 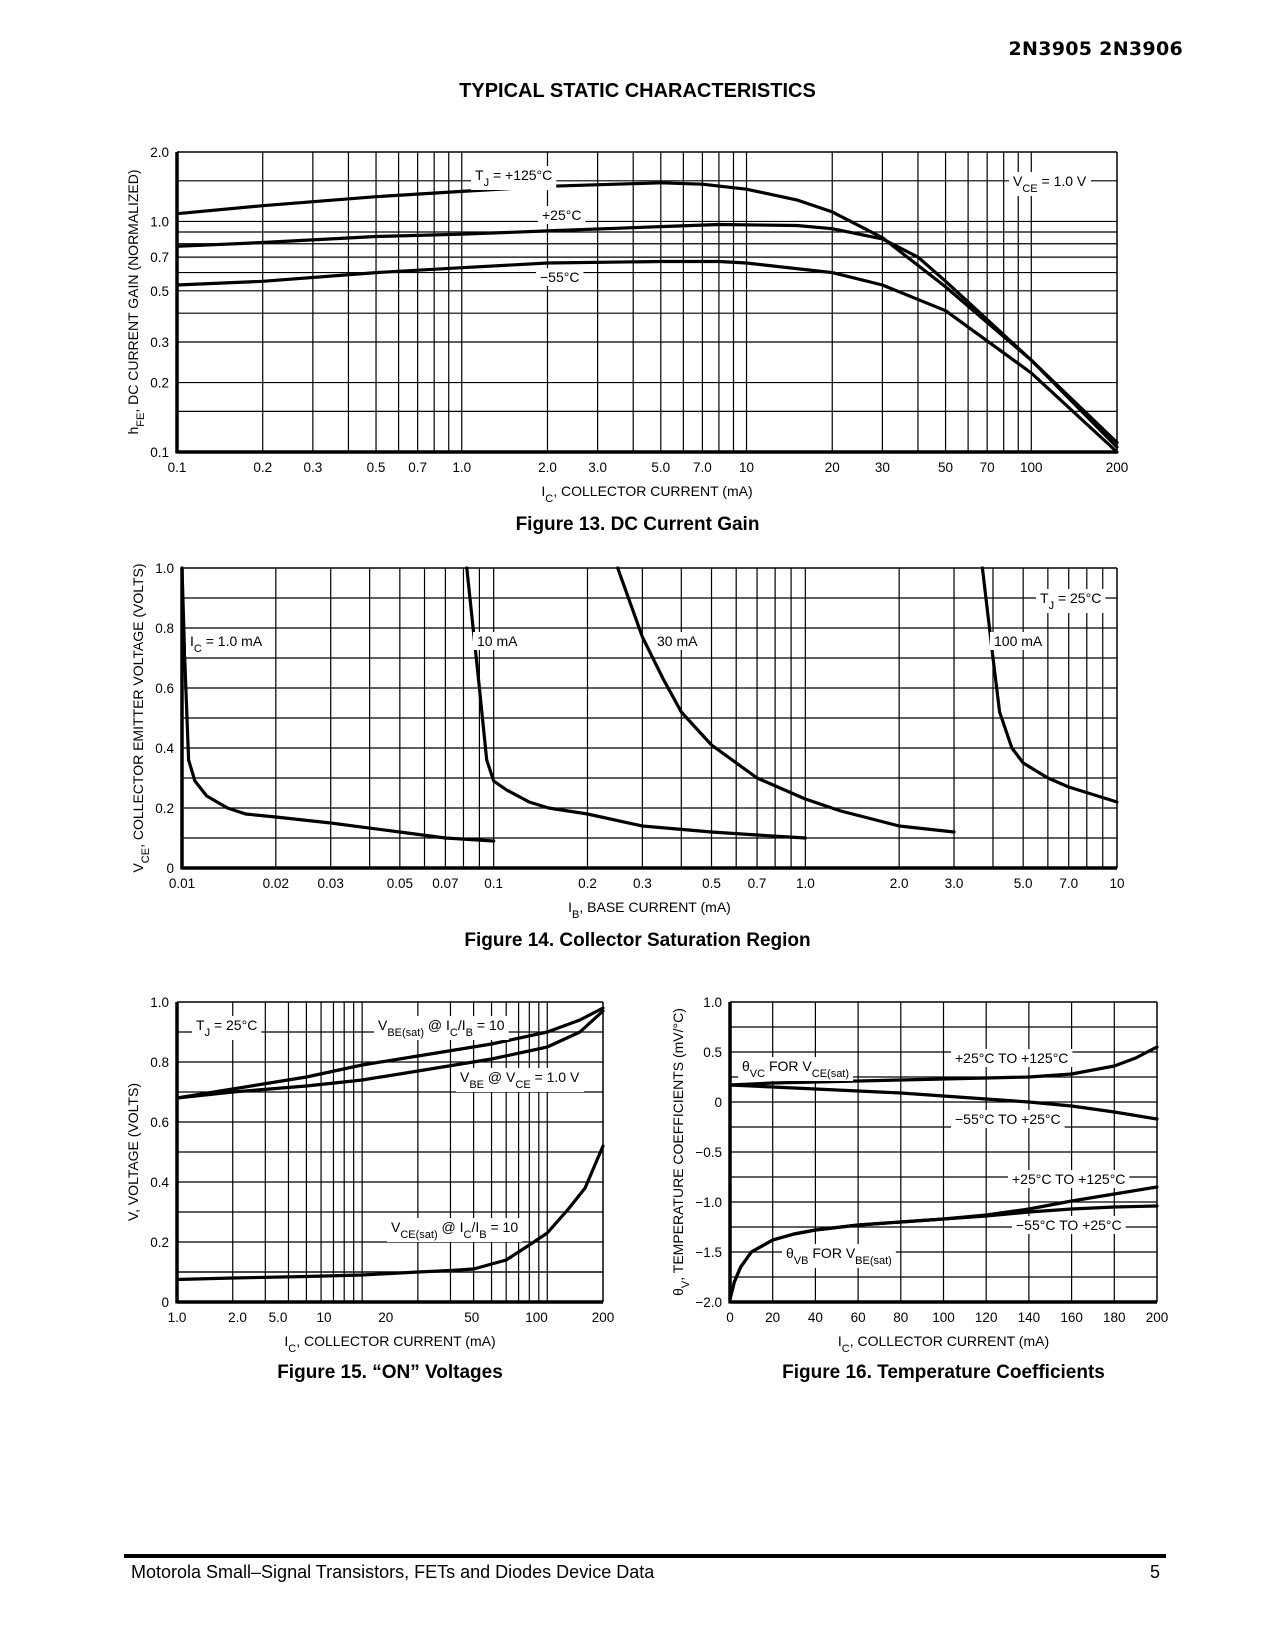 I want to click on figure-13-caption: Figure 13. DC Current Gain, so click(x=637, y=524).